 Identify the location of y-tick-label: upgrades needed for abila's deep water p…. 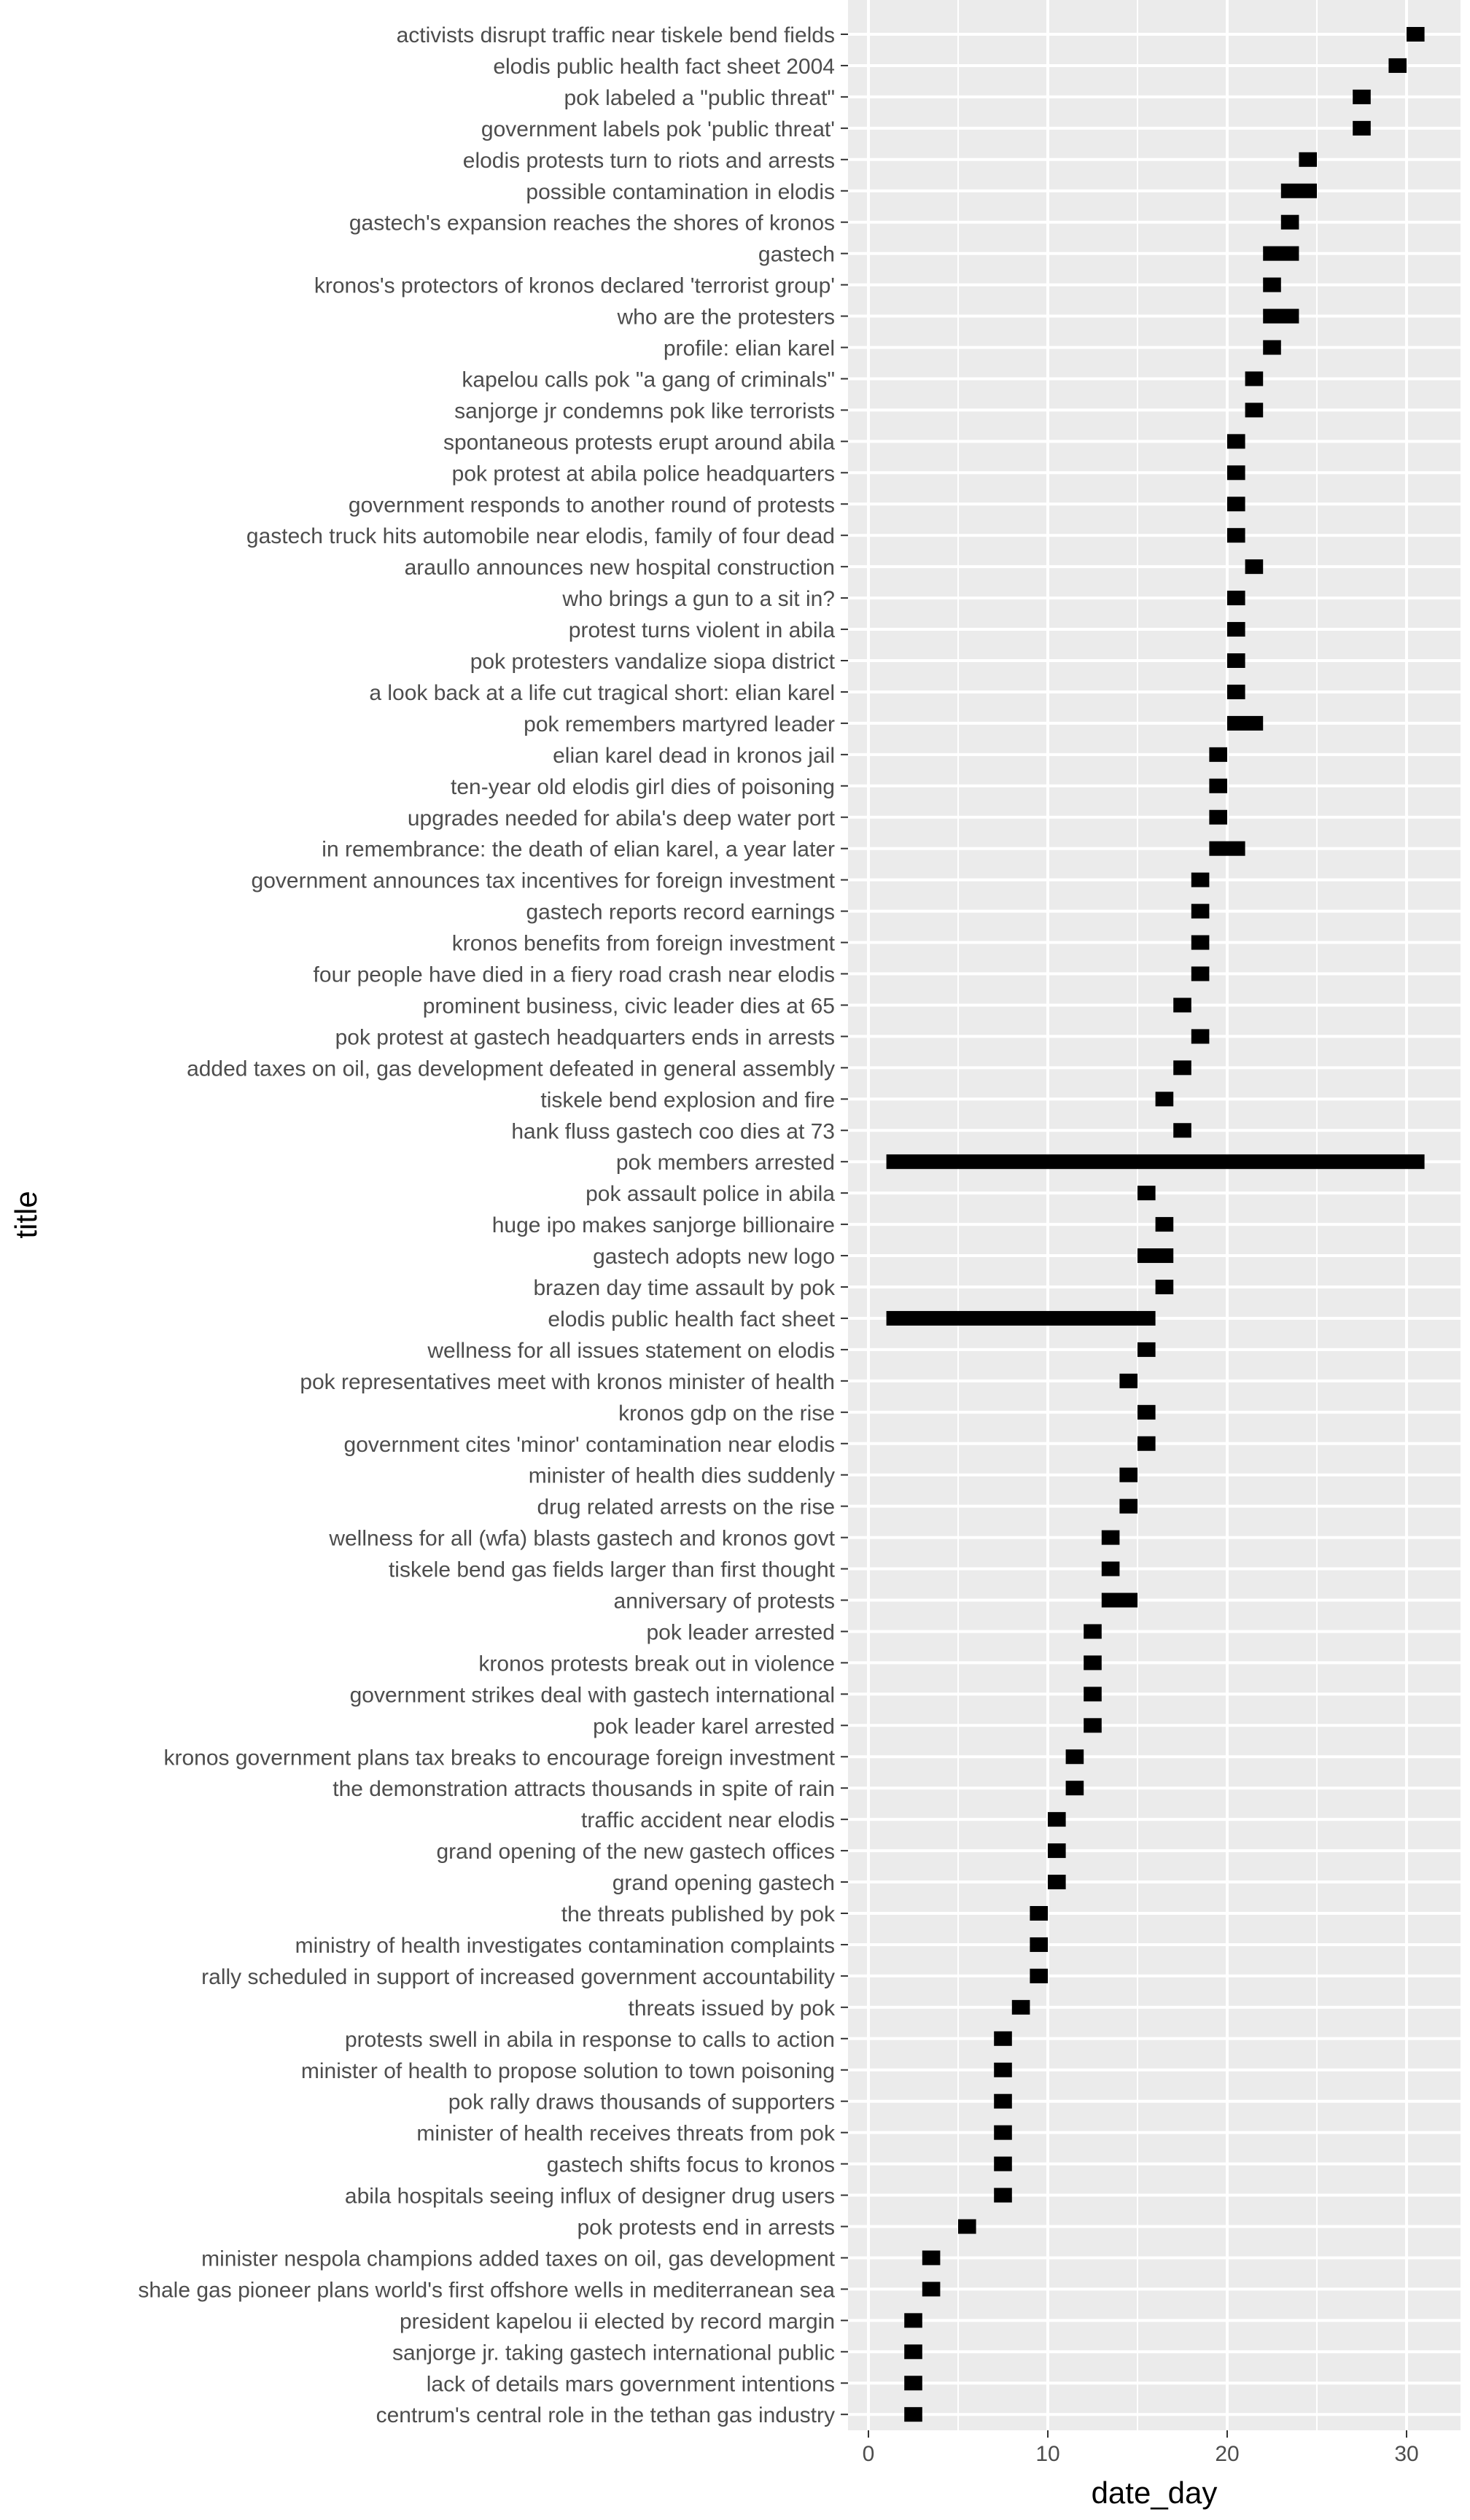
(622, 818).